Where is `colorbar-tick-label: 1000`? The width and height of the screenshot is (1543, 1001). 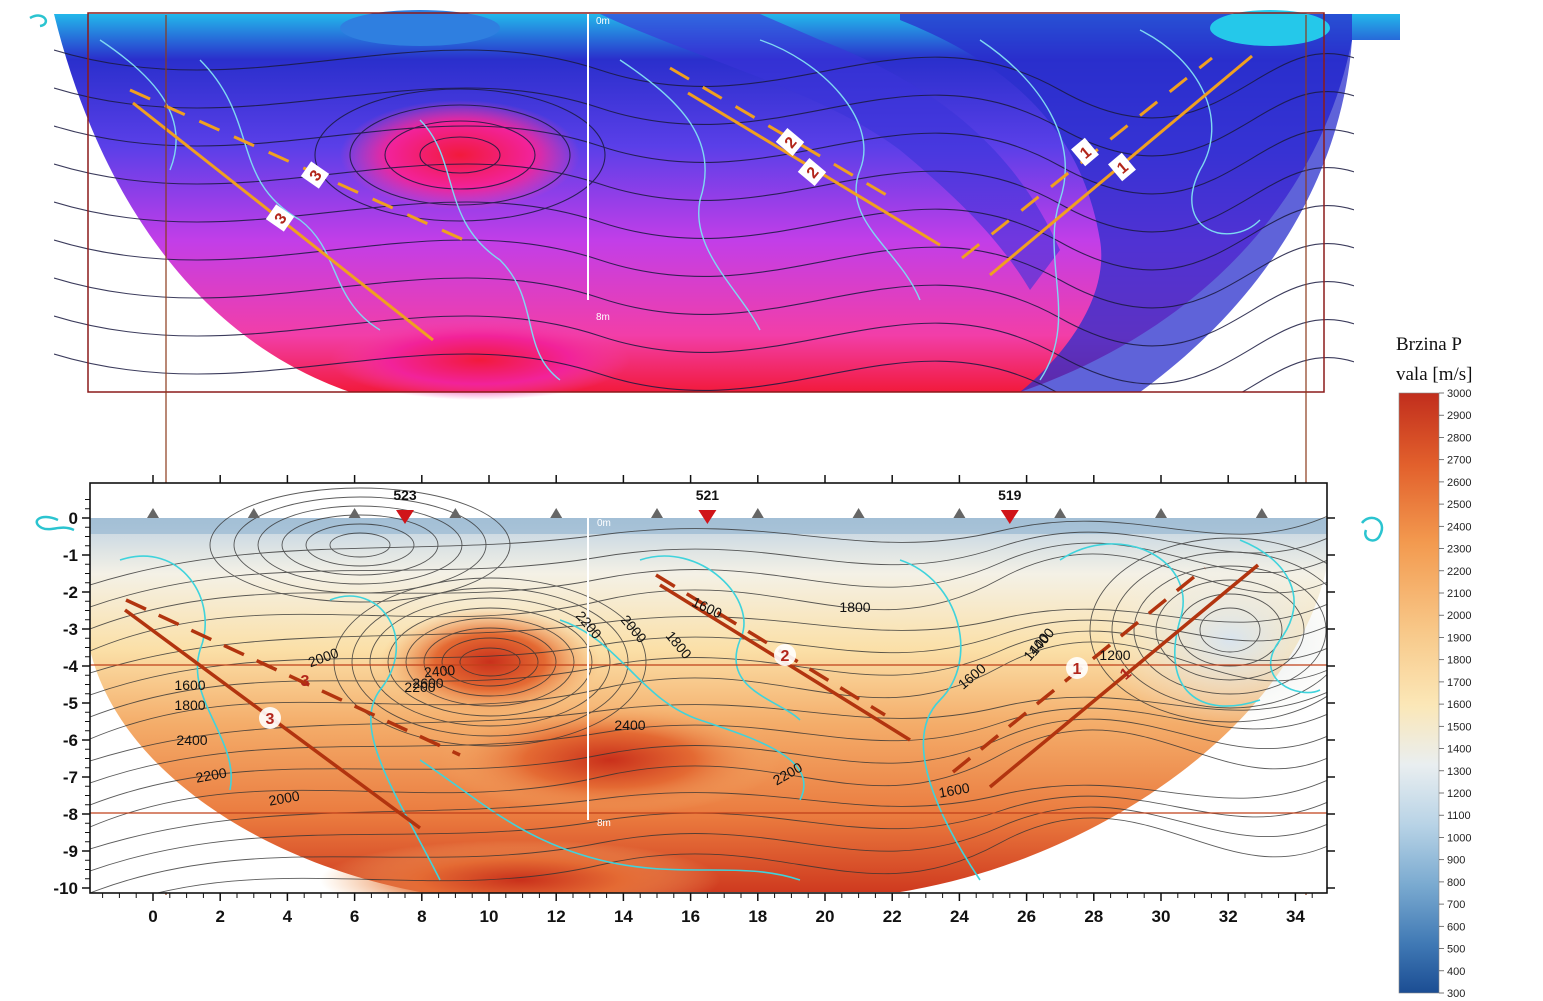
colorbar-tick-label: 1000 is located at coordinates (1459, 838).